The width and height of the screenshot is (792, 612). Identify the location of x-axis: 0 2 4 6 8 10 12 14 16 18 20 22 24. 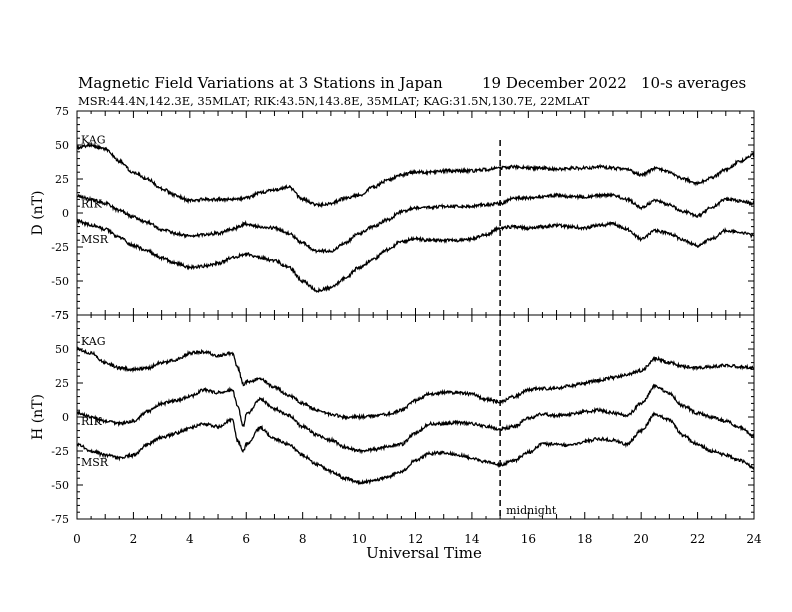
(417, 539).